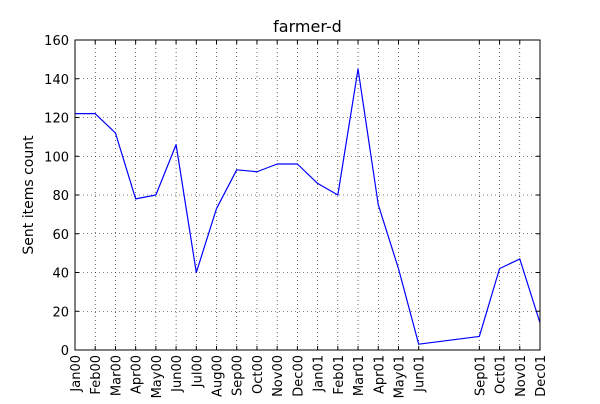 Image resolution: width=600 pixels, height=404 pixels. I want to click on x-tick-label: Apr00, so click(137, 374).